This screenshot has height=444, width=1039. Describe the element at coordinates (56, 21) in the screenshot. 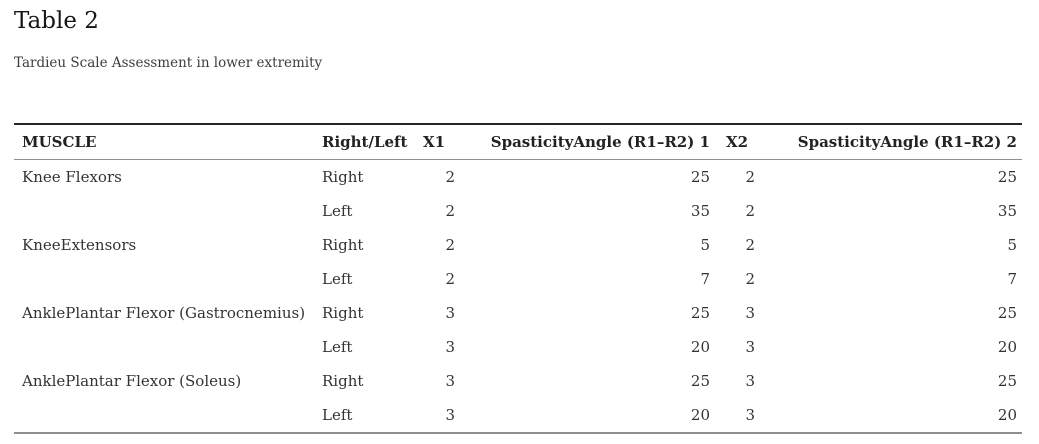

I see `table-title: Table 2` at that location.